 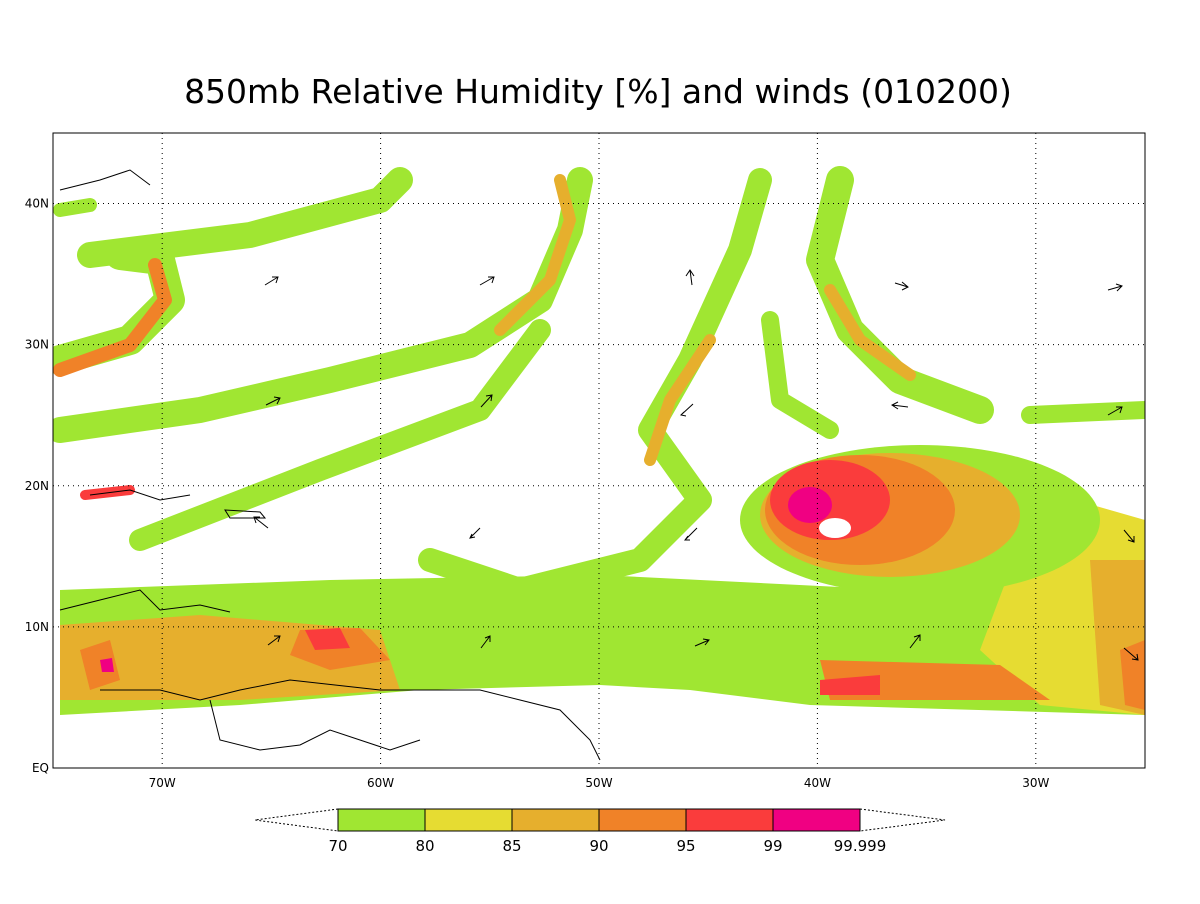 What do you see at coordinates (511, 846) in the screenshot?
I see `colorbar-label: 85` at bounding box center [511, 846].